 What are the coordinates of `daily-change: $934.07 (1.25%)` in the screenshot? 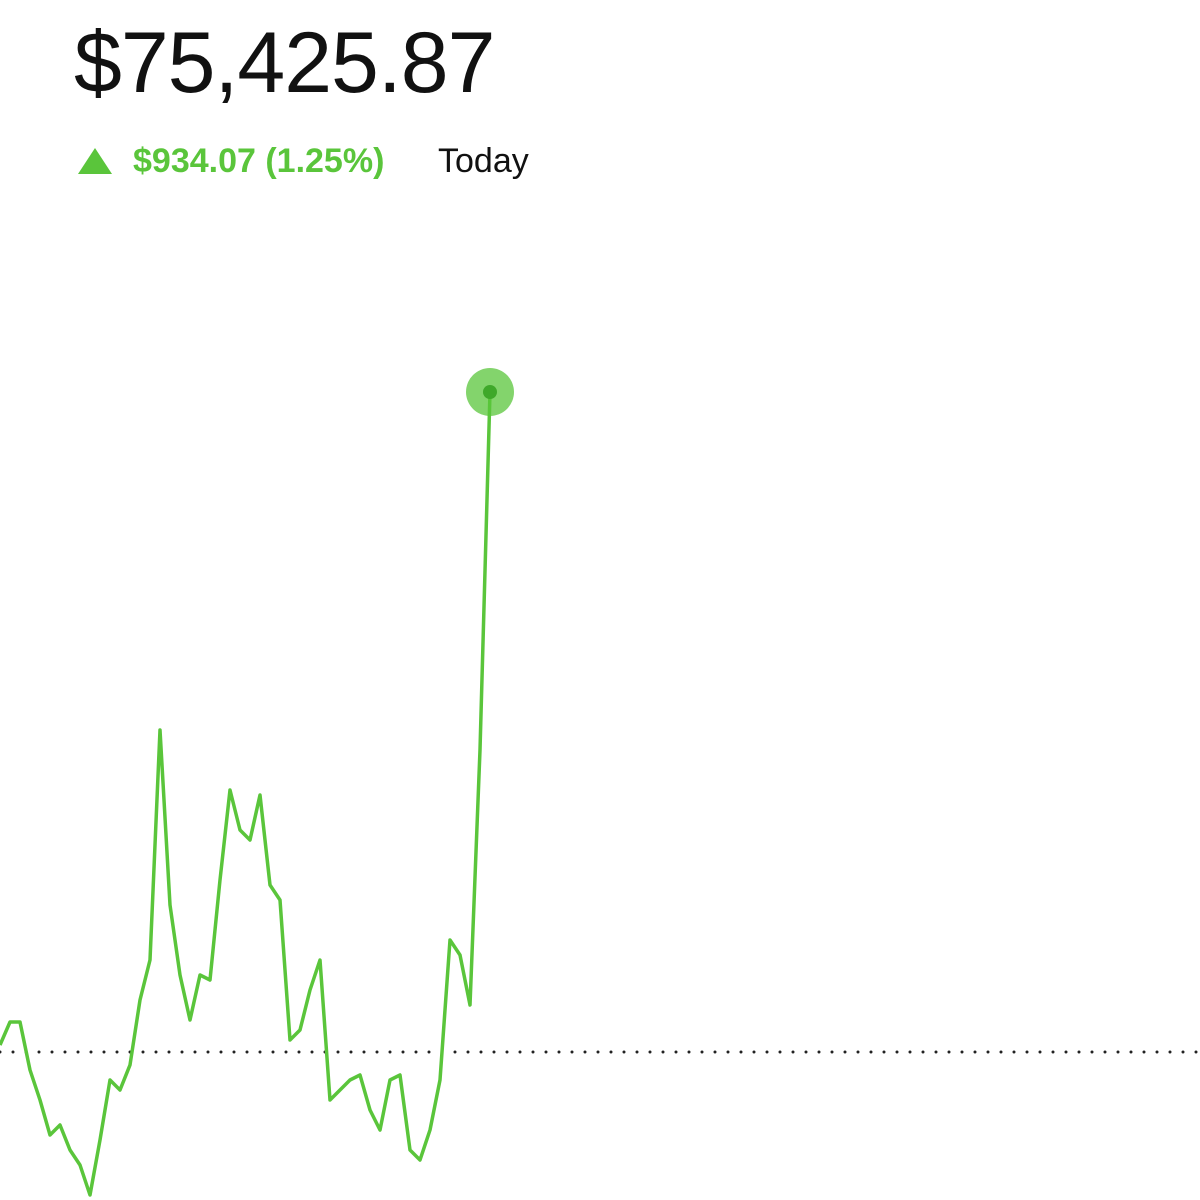 It's located at (259, 161).